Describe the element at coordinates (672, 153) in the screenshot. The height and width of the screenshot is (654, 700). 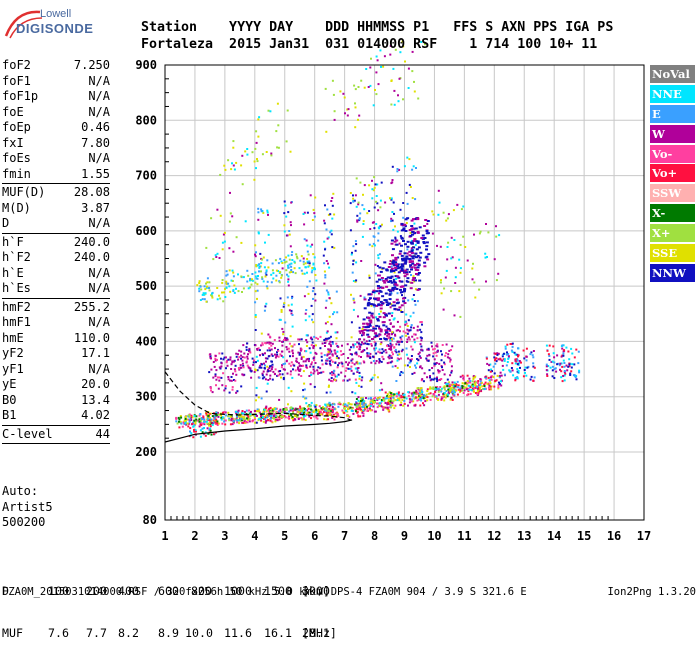
I see `legend-item-vo: Vo-` at that location.